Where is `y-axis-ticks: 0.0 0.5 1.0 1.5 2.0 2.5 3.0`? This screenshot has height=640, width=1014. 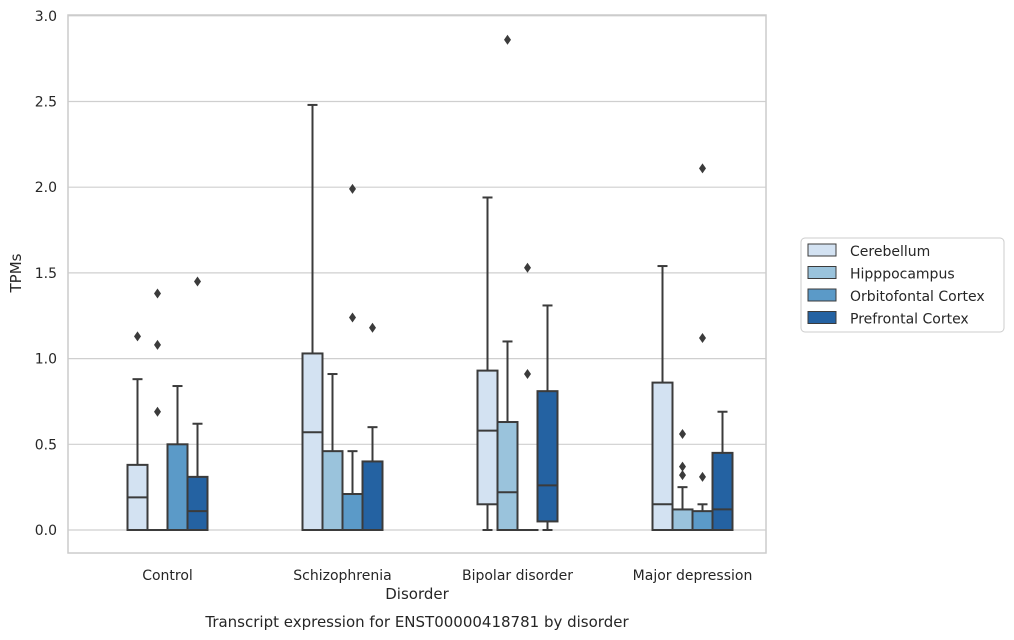 y-axis-ticks: 0.0 0.5 1.0 1.5 2.0 2.5 3.0 is located at coordinates (46, 274).